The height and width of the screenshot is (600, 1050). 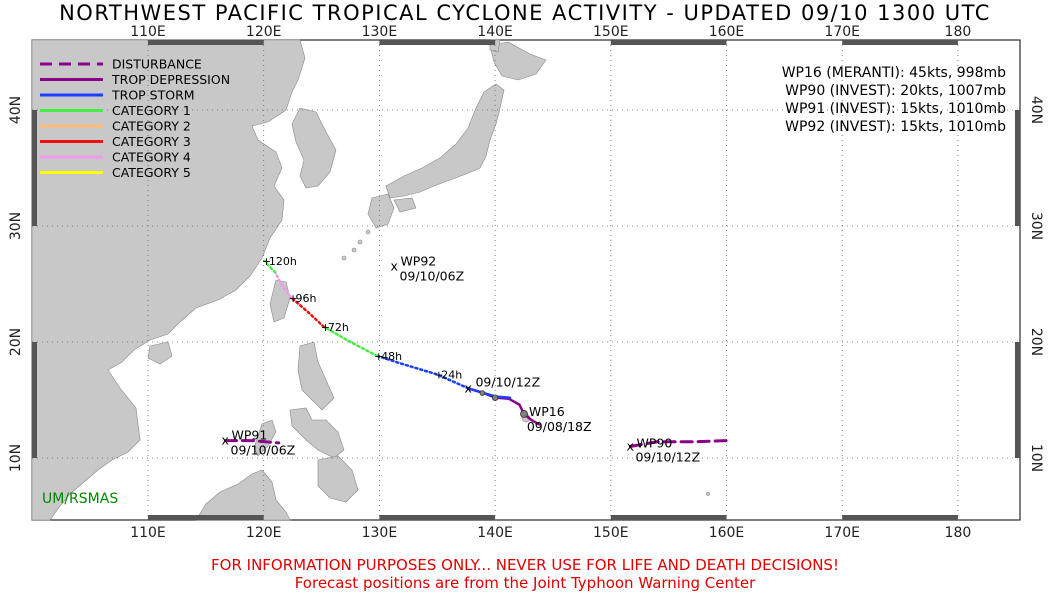 I want to click on forecast-label: 120h, so click(x=283, y=261).